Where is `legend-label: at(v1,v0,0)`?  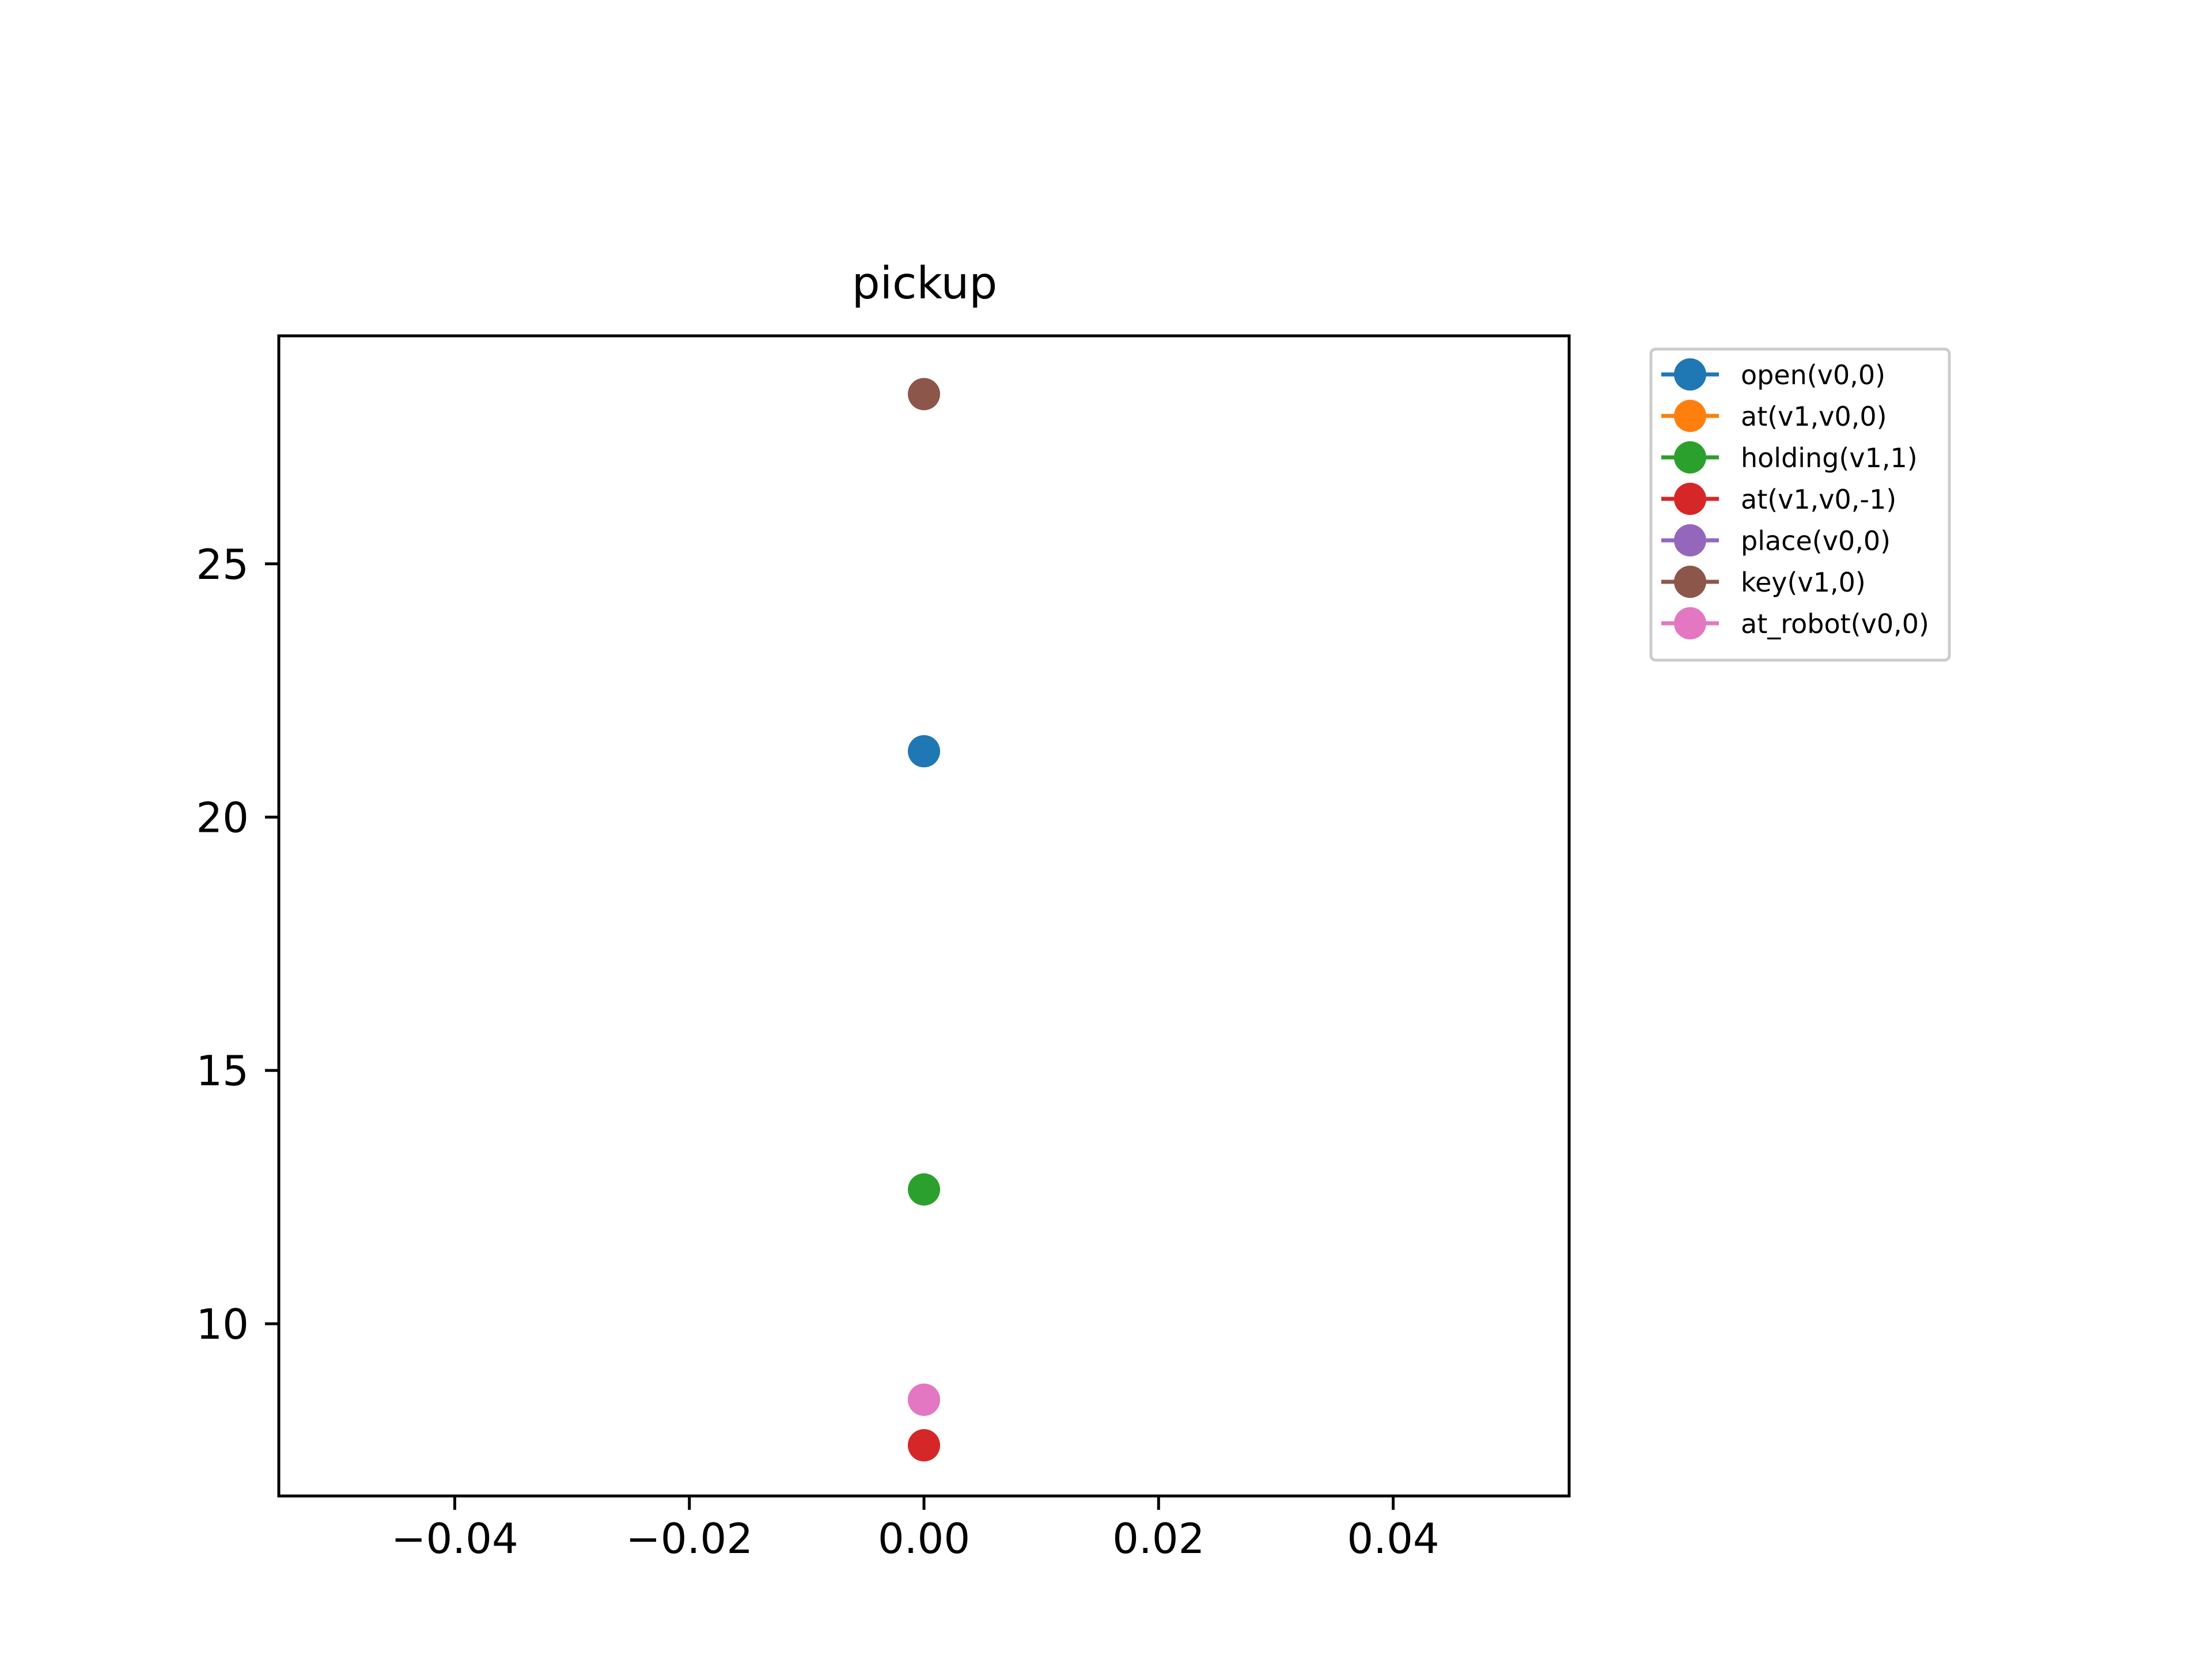
legend-label: at(v1,v0,0) is located at coordinates (1814, 416).